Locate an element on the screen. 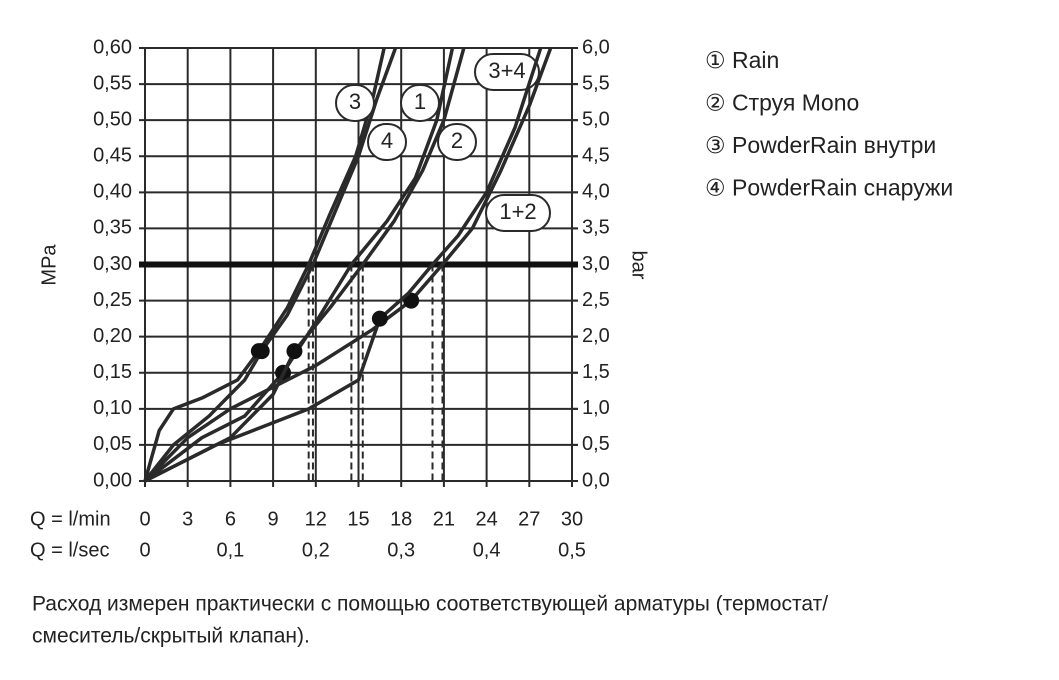  y2-tick-label: 6,0 is located at coordinates (596, 47).